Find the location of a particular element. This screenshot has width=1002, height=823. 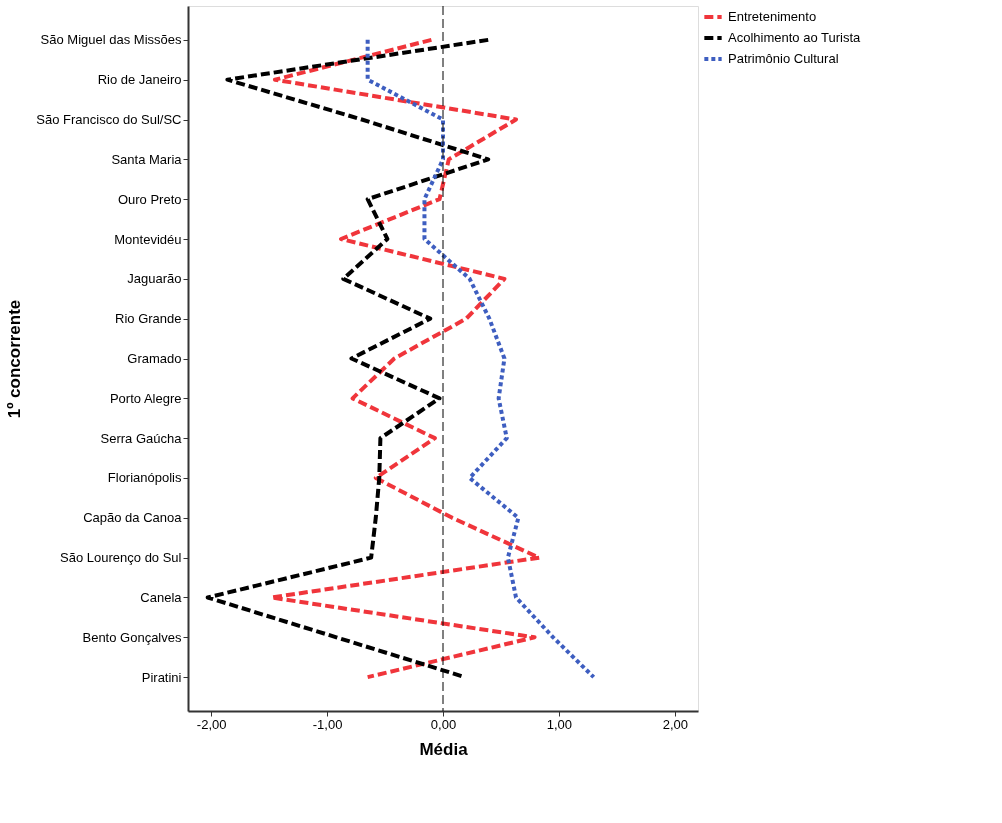

y-tick-label: São Miguel das Missões is located at coordinates (111, 40).